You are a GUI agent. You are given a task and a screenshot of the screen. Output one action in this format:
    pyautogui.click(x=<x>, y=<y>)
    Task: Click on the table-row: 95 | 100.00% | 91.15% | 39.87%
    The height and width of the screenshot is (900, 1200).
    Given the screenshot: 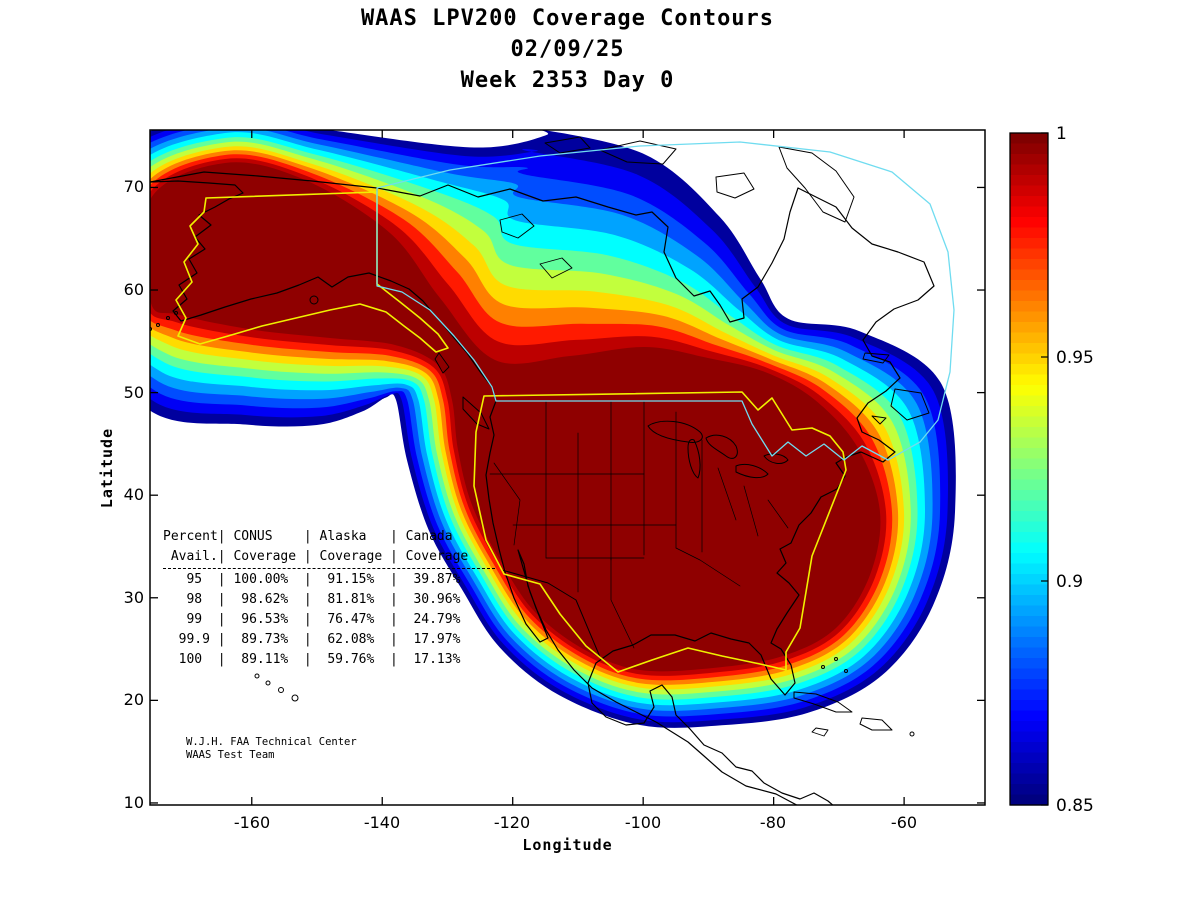 What is the action you would take?
    pyautogui.click(x=312, y=579)
    